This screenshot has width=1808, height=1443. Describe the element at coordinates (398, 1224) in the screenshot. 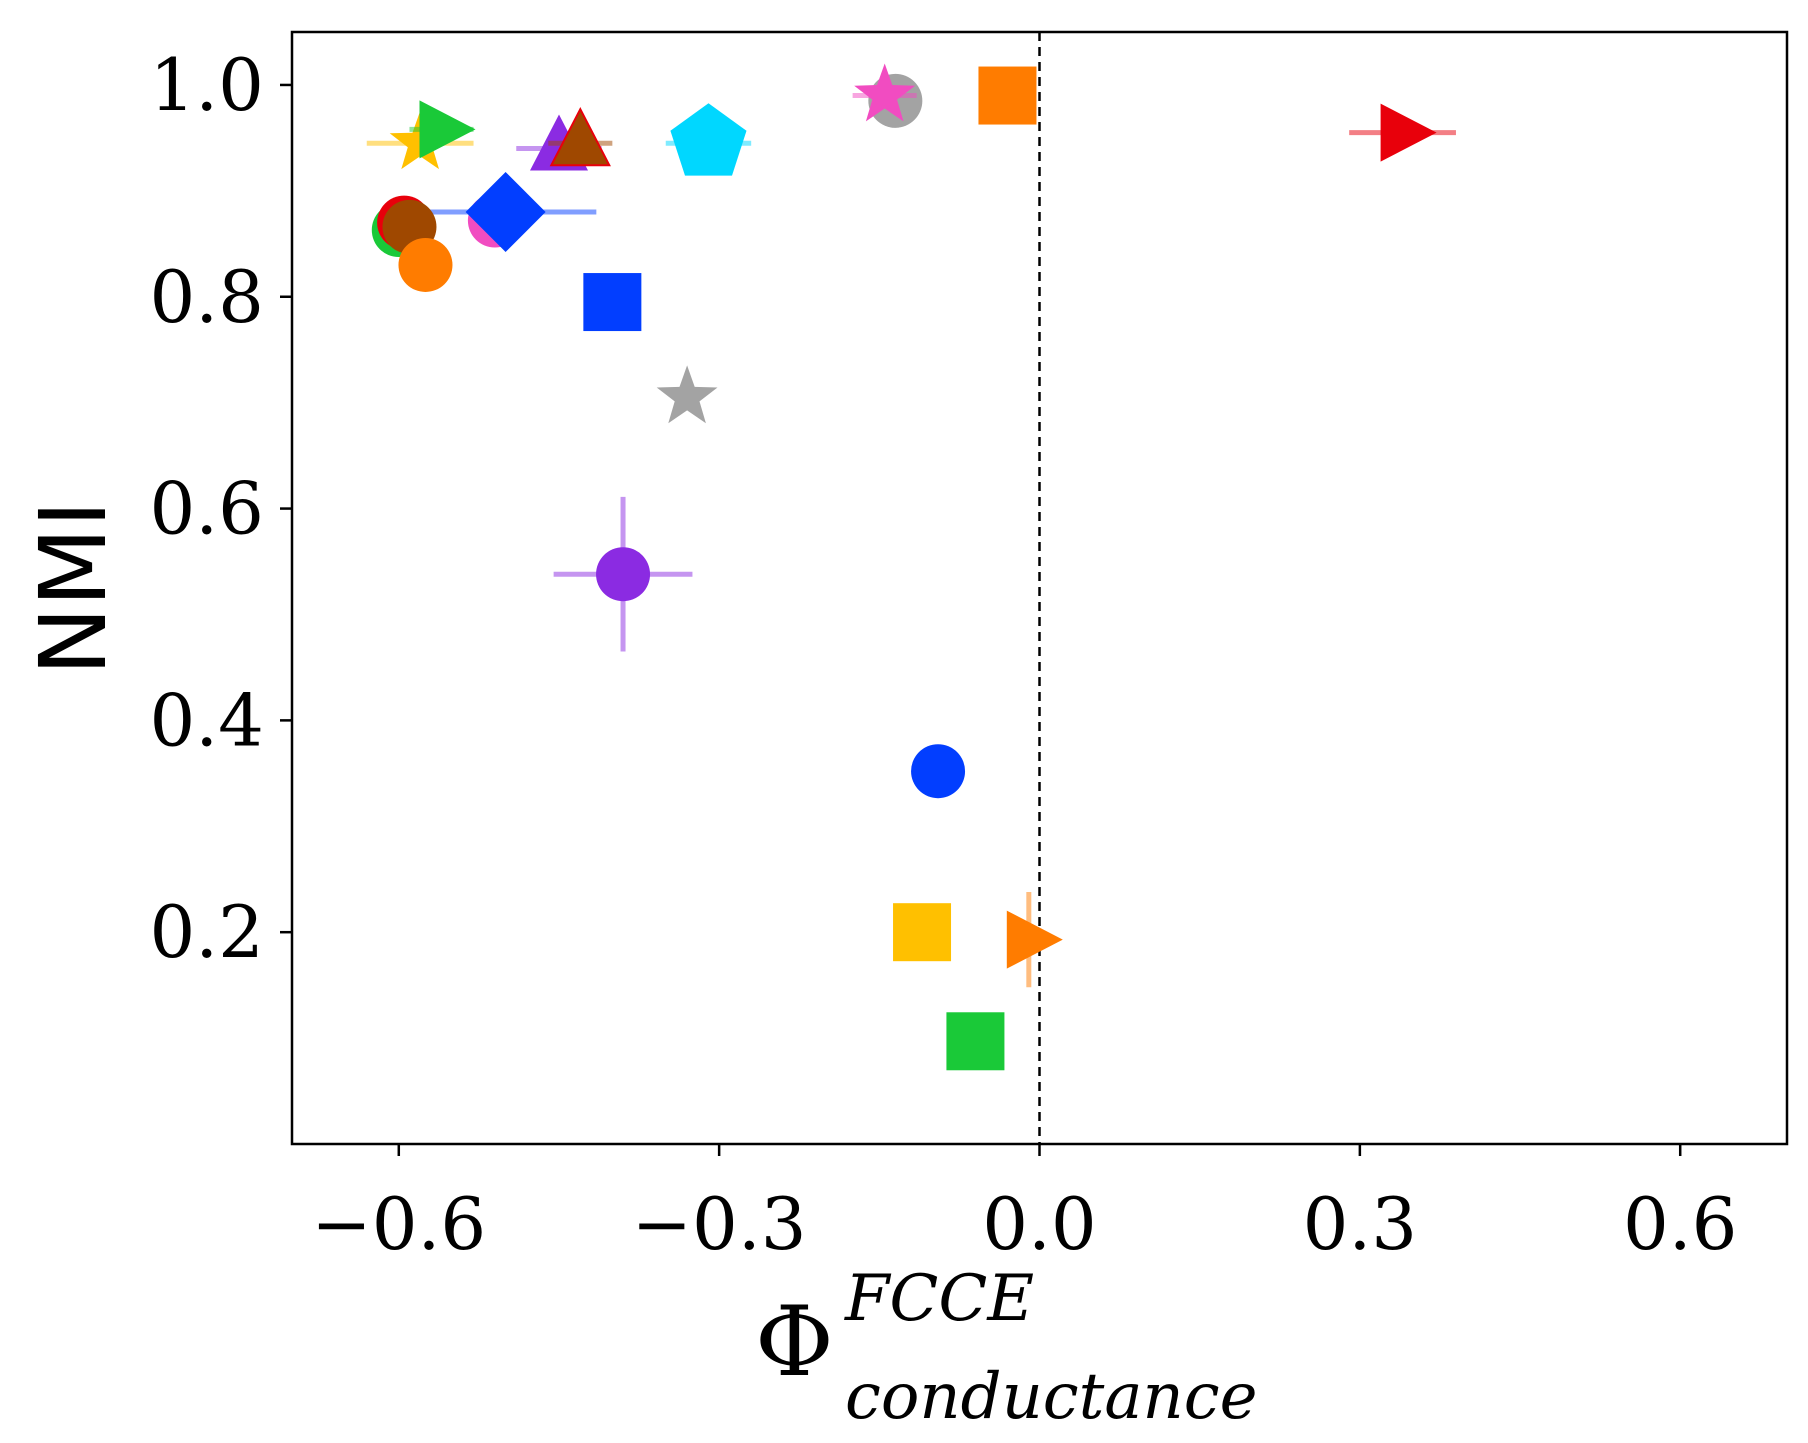

I see `x-tick-label: −0.6` at that location.